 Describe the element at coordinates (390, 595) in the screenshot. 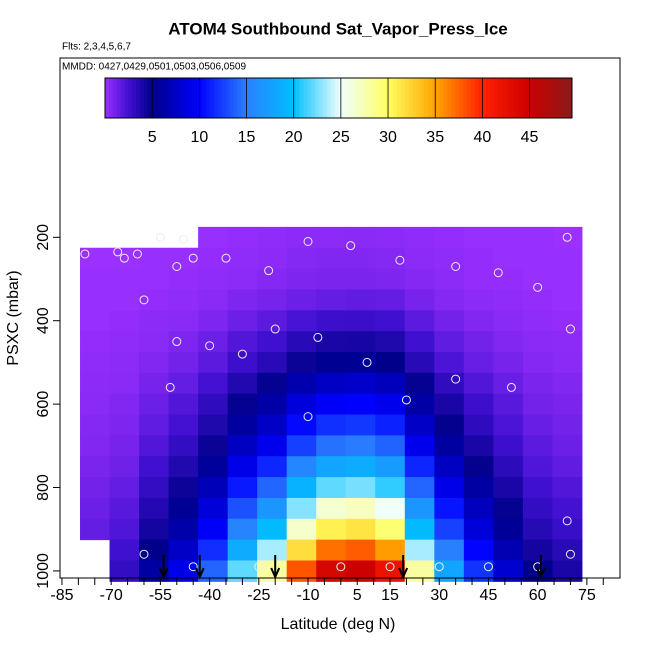

I see `x-tick-label: 15` at that location.